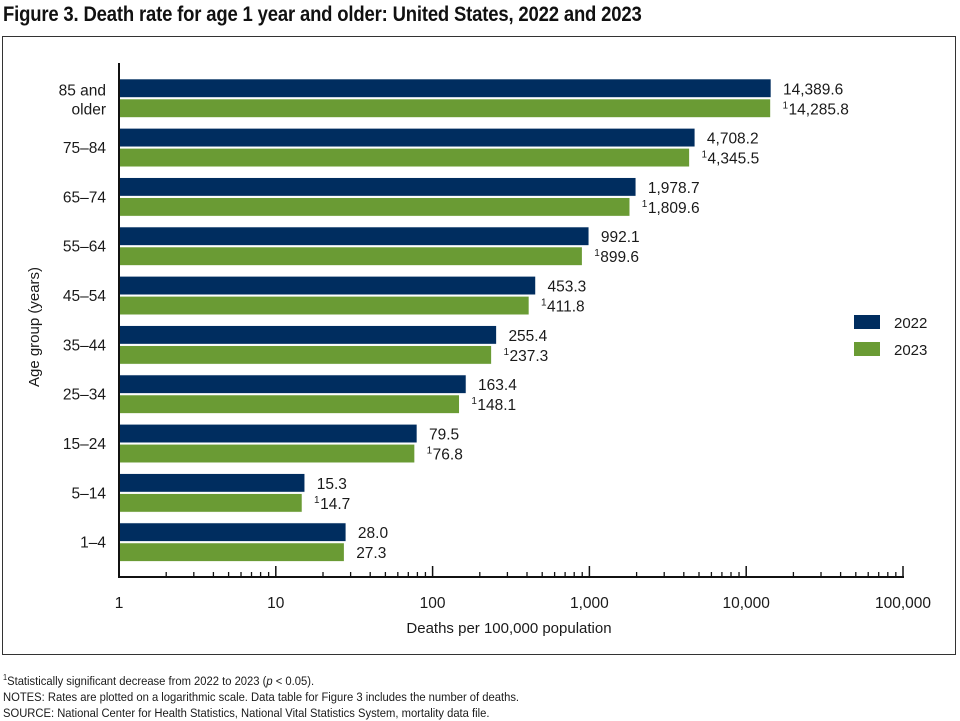  Describe the element at coordinates (867, 349) in the screenshot. I see `legend-swatch-2023` at that location.